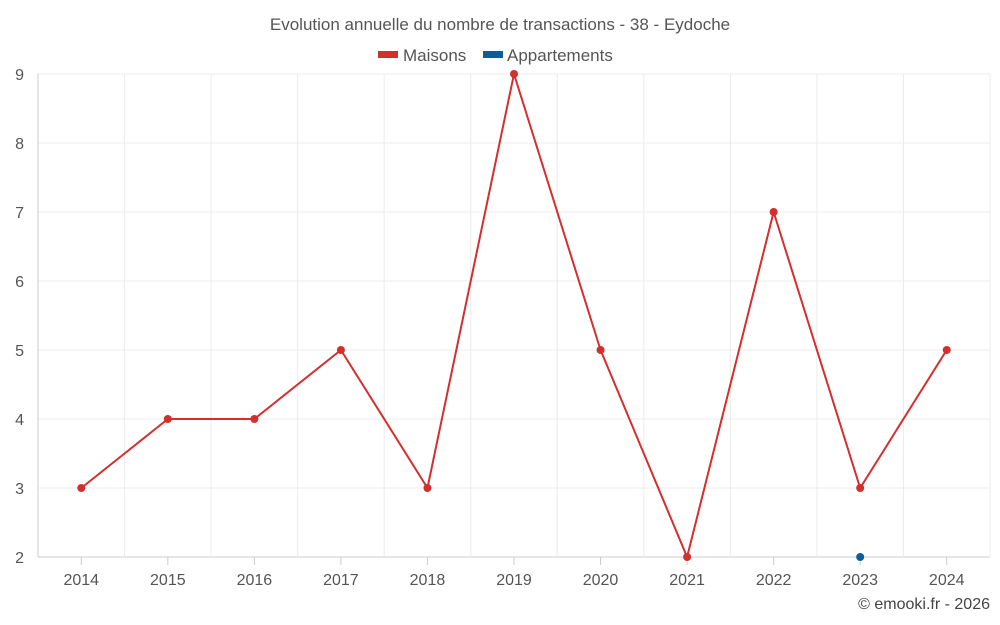 The width and height of the screenshot is (1000, 625). Describe the element at coordinates (19, 144) in the screenshot. I see `y-tick-label: 8` at that location.